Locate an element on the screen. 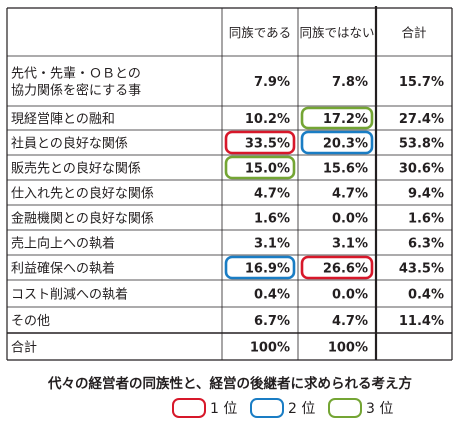  row-label: 金融機関との良好な関係 is located at coordinates (82, 219).